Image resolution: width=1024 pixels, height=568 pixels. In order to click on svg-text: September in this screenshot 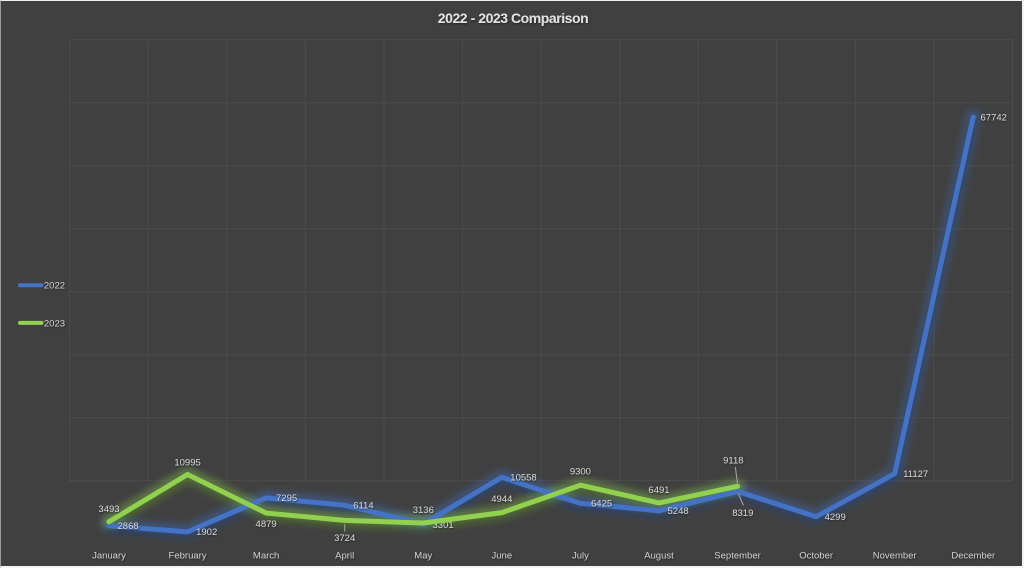, I will do `click(737, 556)`.